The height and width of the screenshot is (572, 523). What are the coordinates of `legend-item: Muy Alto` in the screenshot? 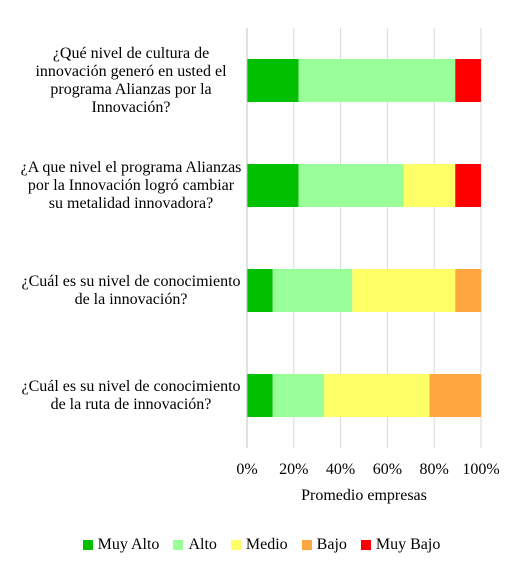 It's located at (121, 545).